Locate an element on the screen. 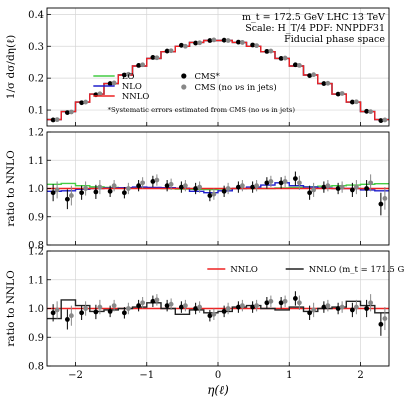 Image resolution: width=404 pixels, height=400 pixels. y-axis-label: ratio to NNLO is located at coordinates (11, 188).